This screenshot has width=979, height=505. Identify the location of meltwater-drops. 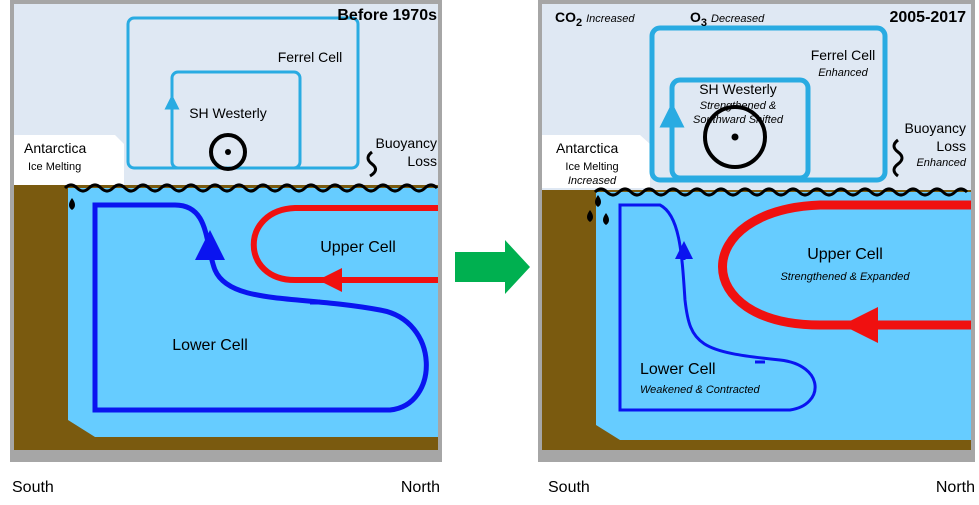
(598, 210).